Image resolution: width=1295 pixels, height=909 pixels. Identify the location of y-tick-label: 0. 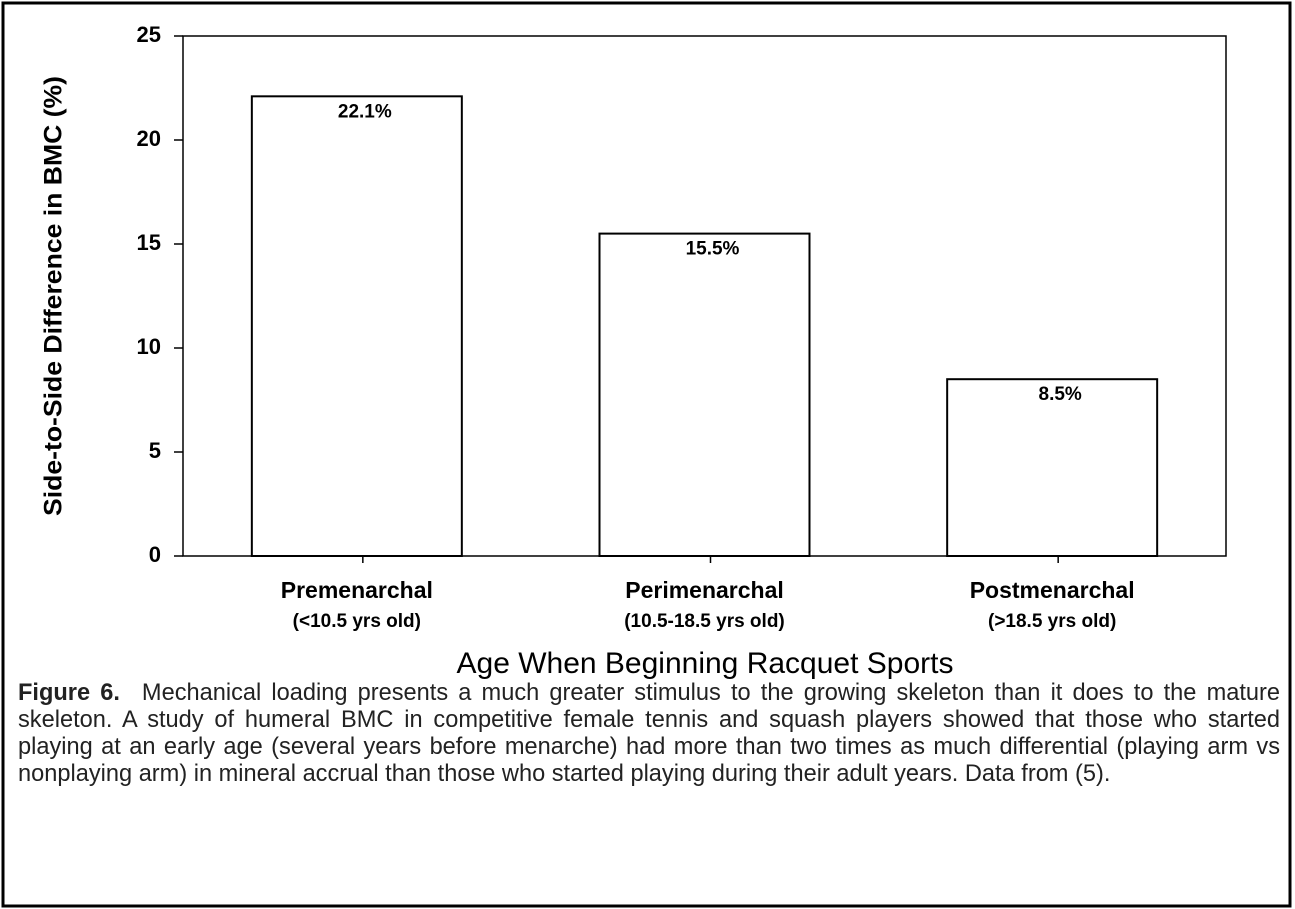
(155, 554).